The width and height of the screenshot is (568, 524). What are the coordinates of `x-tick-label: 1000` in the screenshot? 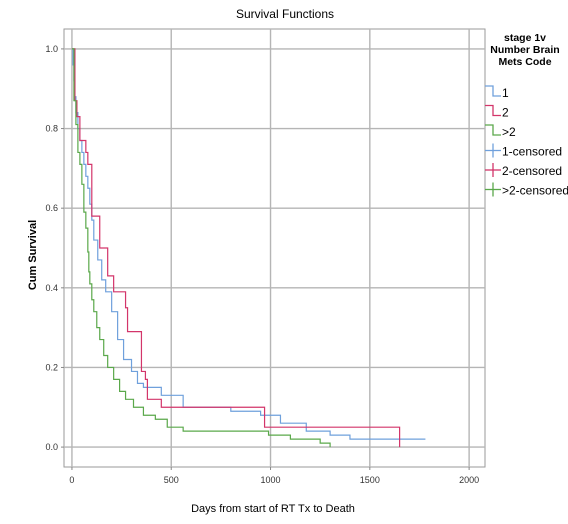 It's located at (271, 480).